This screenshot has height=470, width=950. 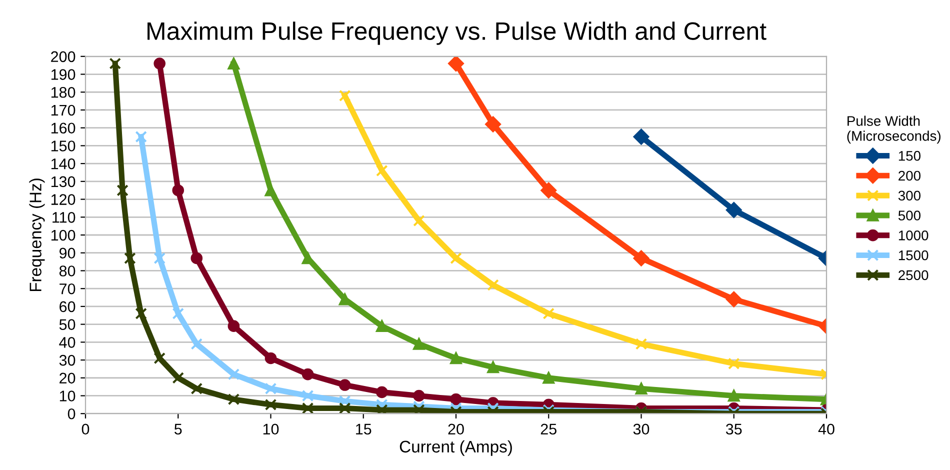 What do you see at coordinates (548, 429) in the screenshot?
I see `x-tick-label: 25` at bounding box center [548, 429].